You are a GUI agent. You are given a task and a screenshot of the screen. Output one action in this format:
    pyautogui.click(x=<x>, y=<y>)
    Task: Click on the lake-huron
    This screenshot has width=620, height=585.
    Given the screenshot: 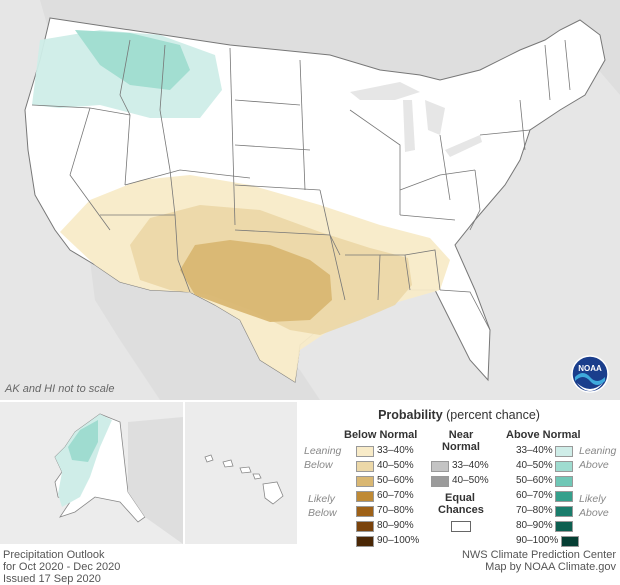 What is the action you would take?
    pyautogui.click(x=435, y=117)
    